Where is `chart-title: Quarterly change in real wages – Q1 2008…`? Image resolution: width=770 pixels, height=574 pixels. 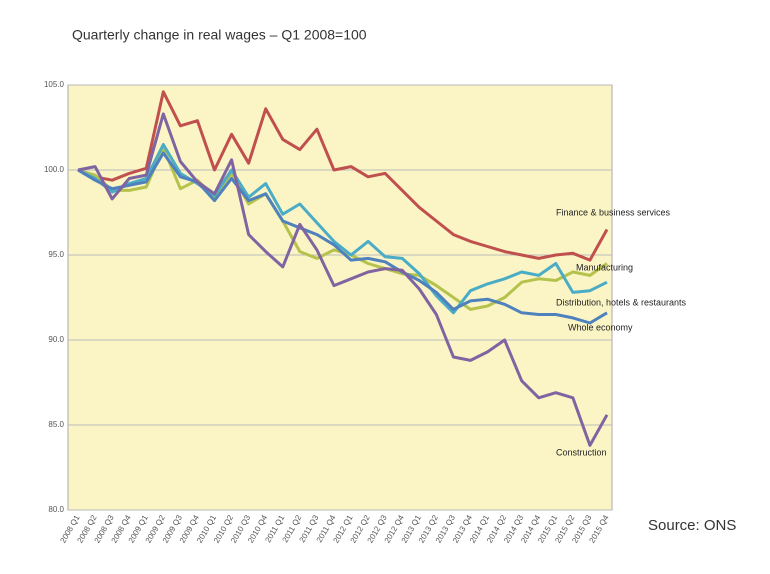
chart-title: Quarterly change in real wages – Q1 2008… is located at coordinates (219, 35).